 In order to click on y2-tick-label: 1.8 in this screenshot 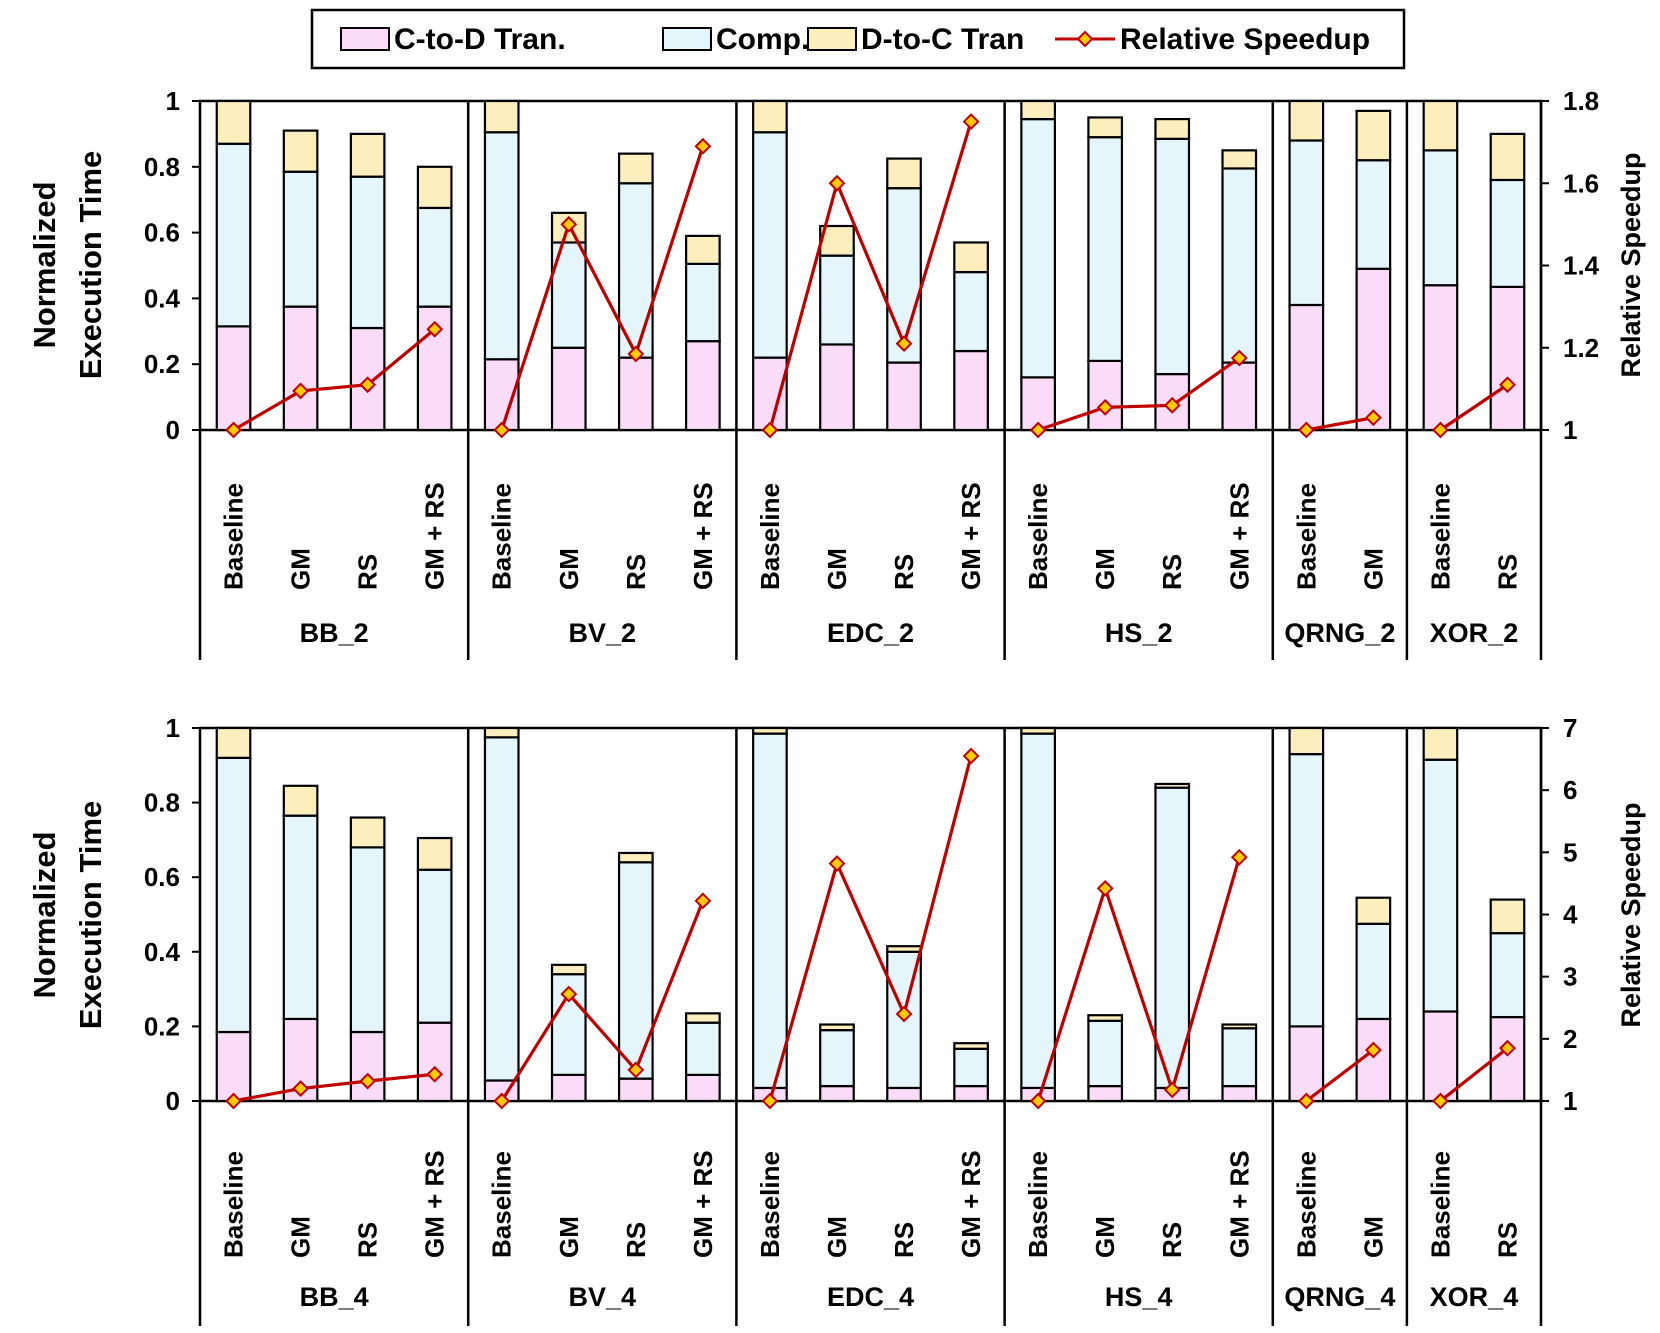, I will do `click(1581, 101)`.